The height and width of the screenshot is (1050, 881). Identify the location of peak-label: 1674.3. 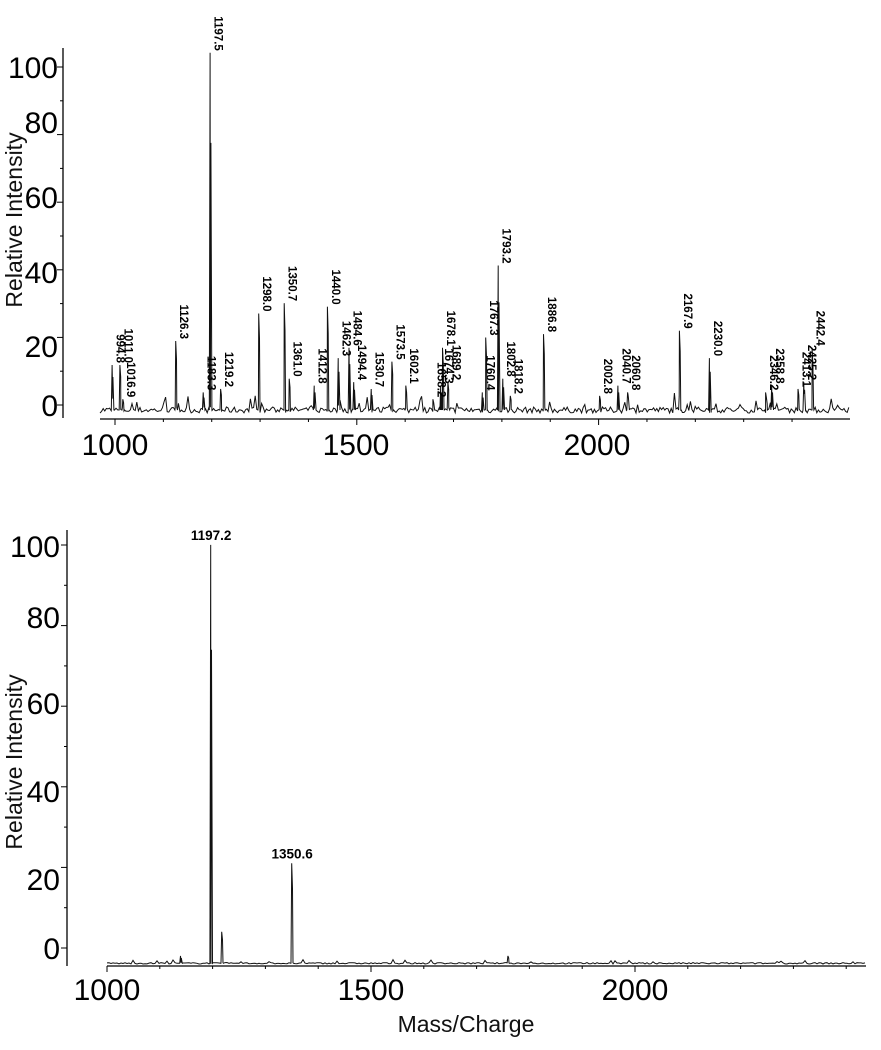
(448, 365).